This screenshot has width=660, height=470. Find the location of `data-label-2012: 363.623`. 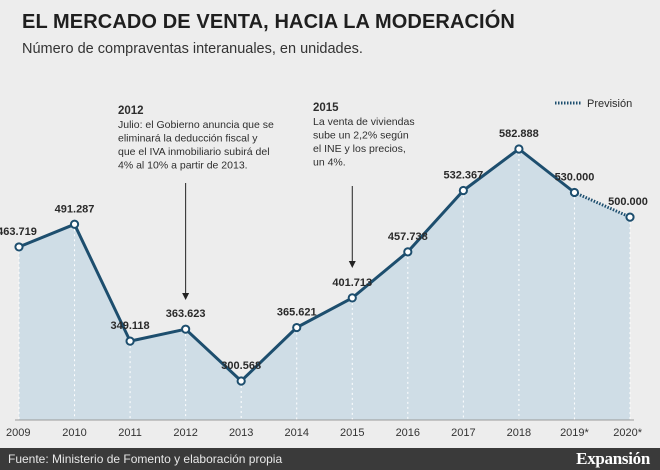

data-label-2012: 363.623 is located at coordinates (186, 314).